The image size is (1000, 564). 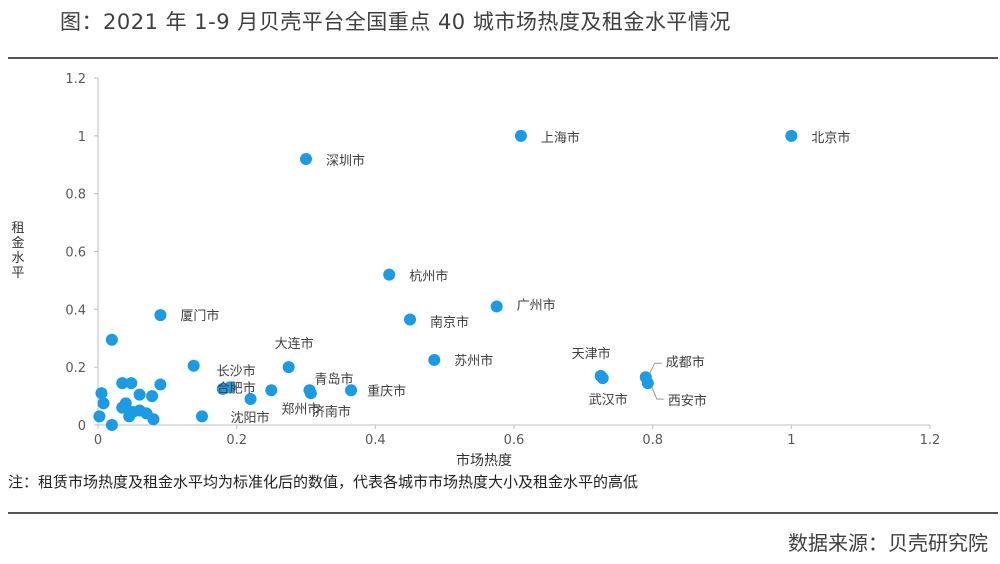 I want to click on x-tick-label: 0.4, so click(x=375, y=440).